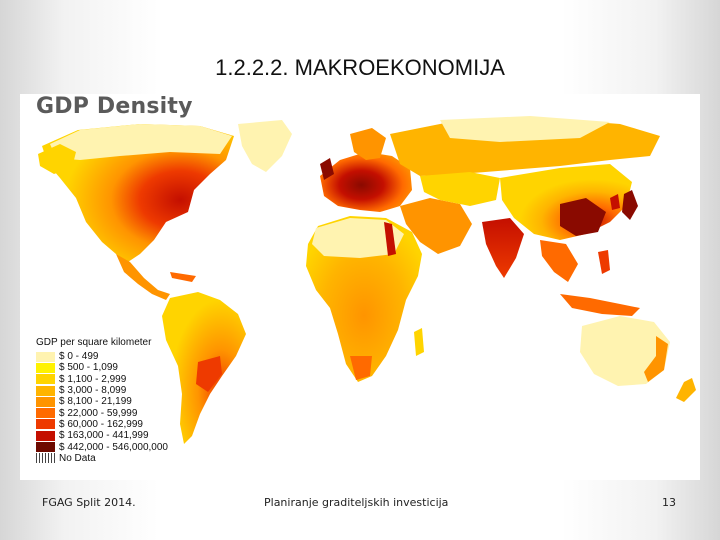 The width and height of the screenshot is (720, 540). What do you see at coordinates (390, 239) in the screenshot?
I see `nile-region` at bounding box center [390, 239].